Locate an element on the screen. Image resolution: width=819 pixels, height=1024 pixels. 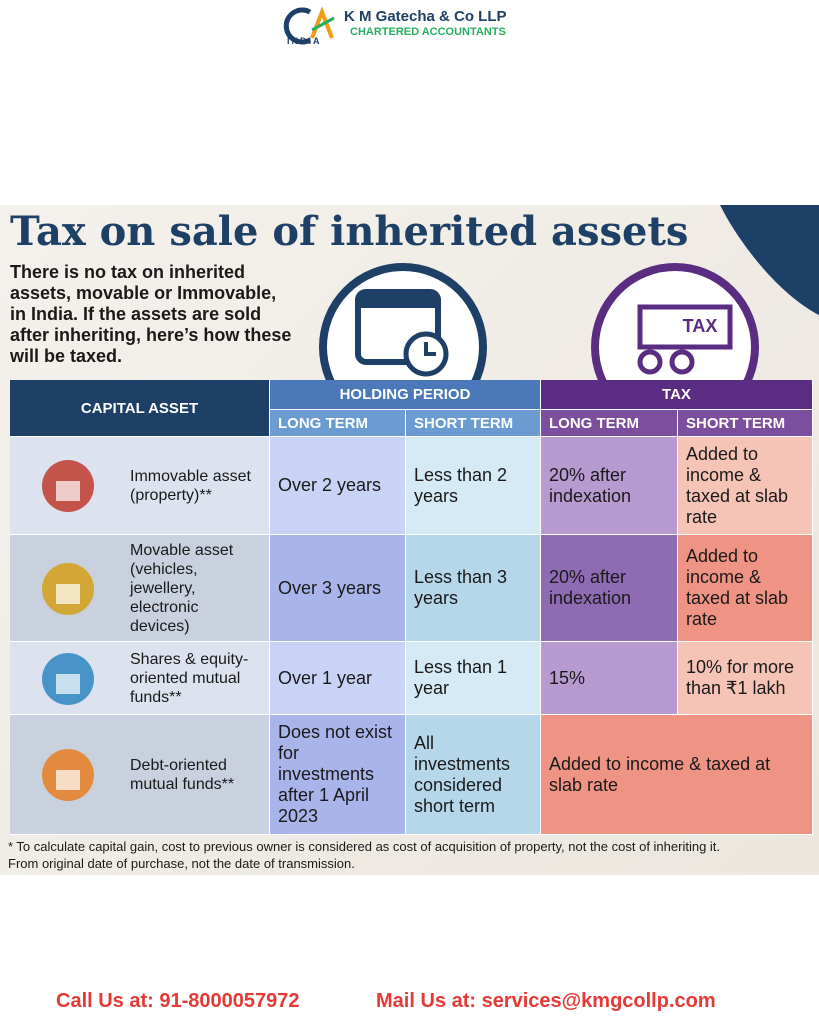
value-cell: Over 2 years is located at coordinates (338, 486).